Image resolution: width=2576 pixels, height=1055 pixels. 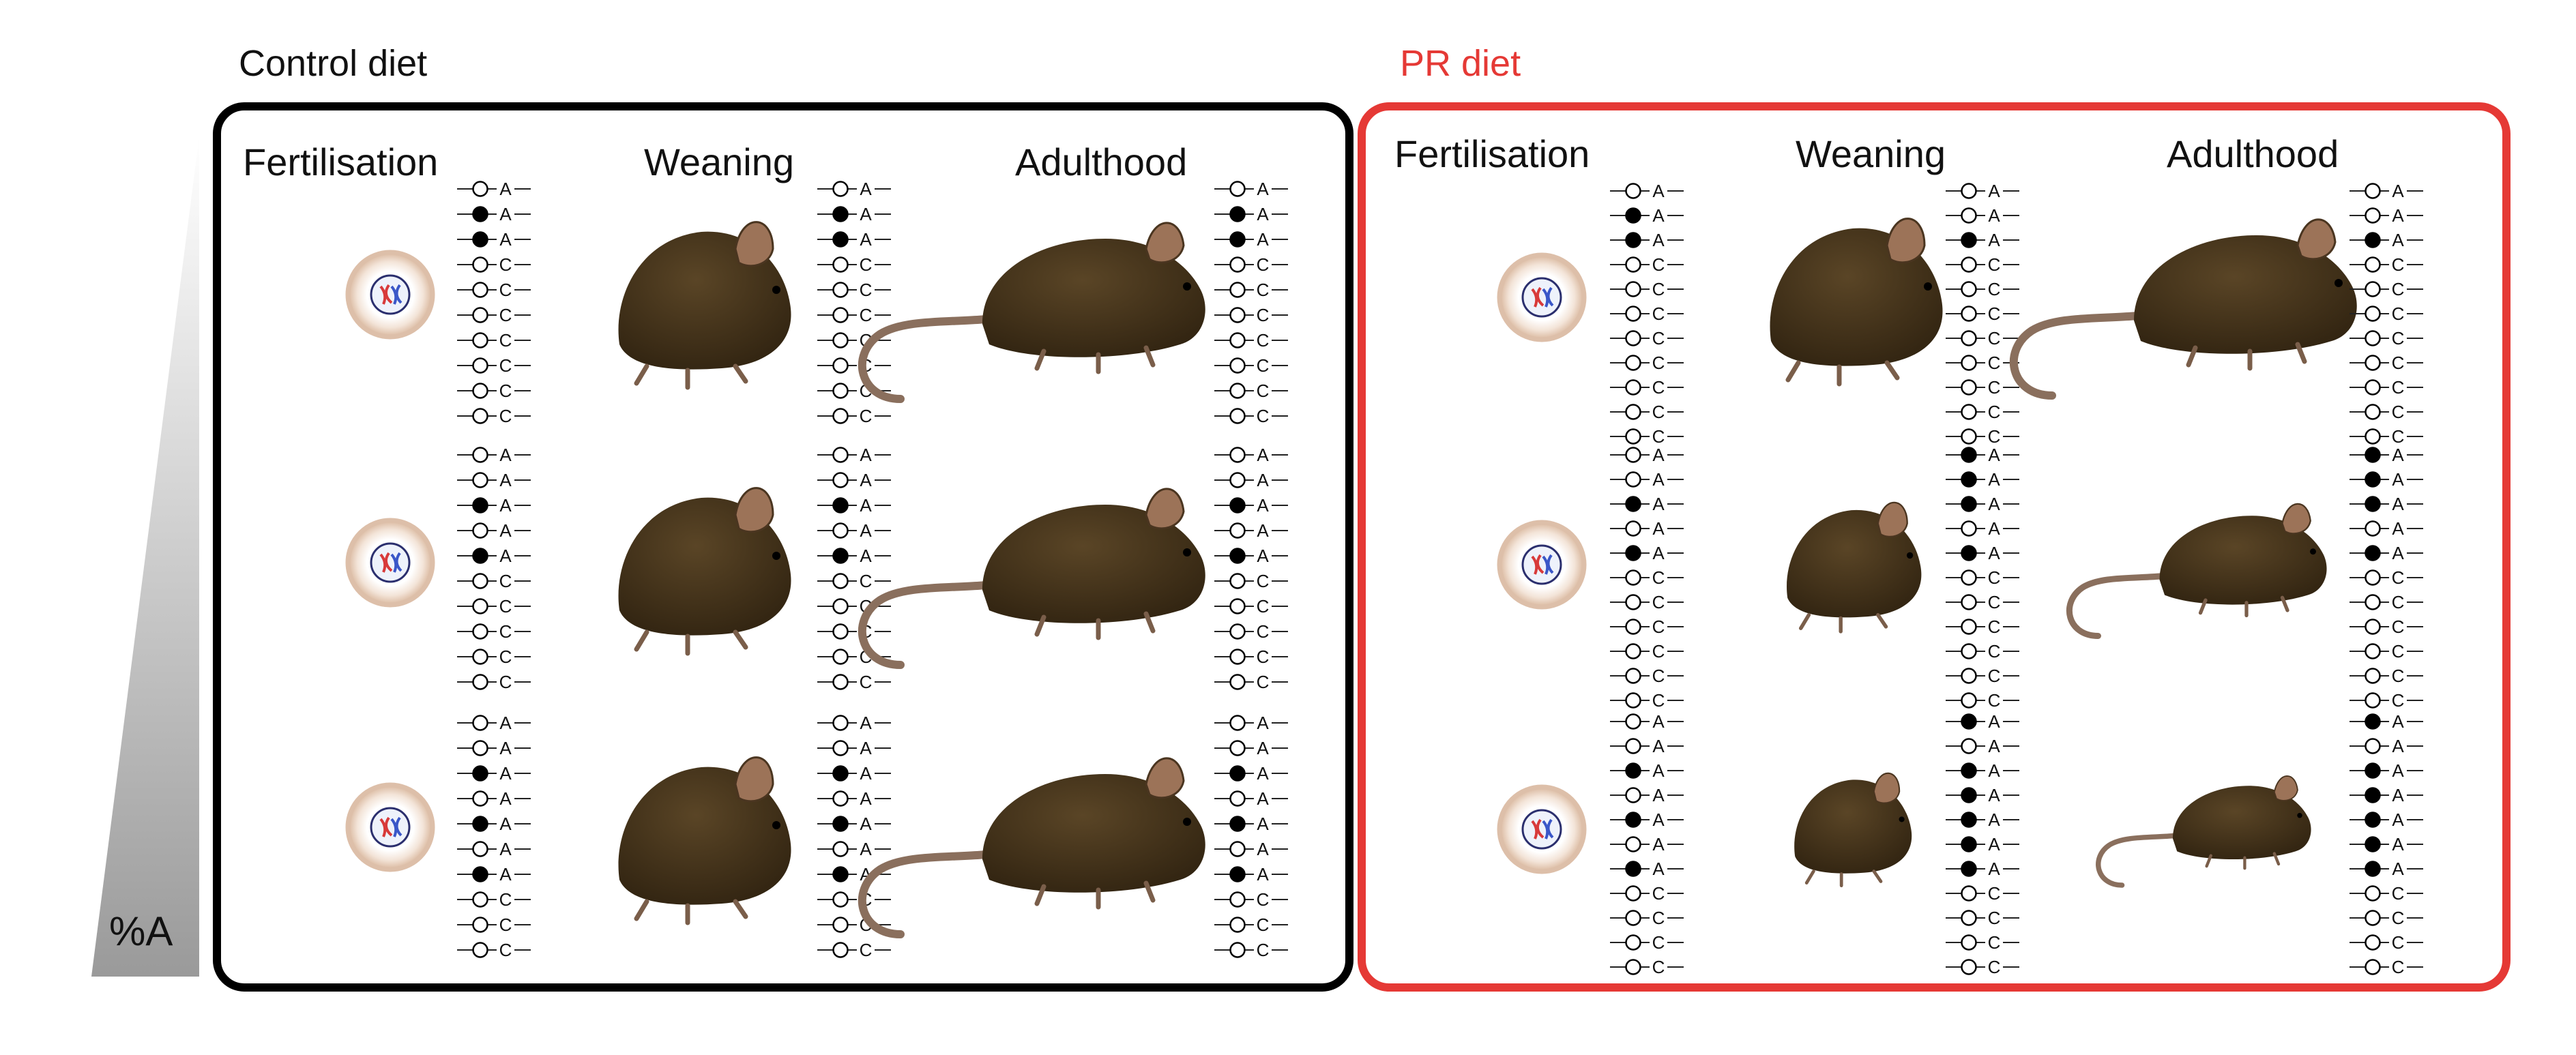 What do you see at coordinates (2196, 571) in the screenshot?
I see `pr-adult-mouse-row2` at bounding box center [2196, 571].